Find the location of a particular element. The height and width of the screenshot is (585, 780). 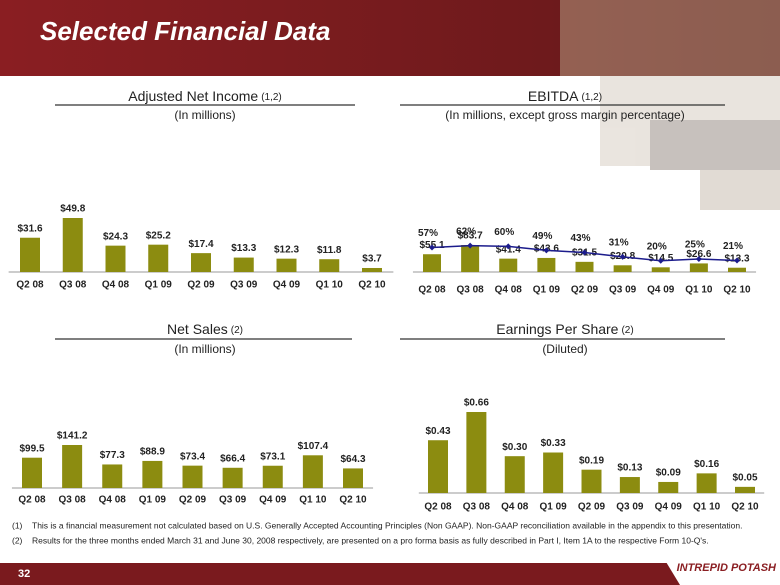

chart-title: Adjusted Net Income (1,2) is located at coordinates (205, 96).